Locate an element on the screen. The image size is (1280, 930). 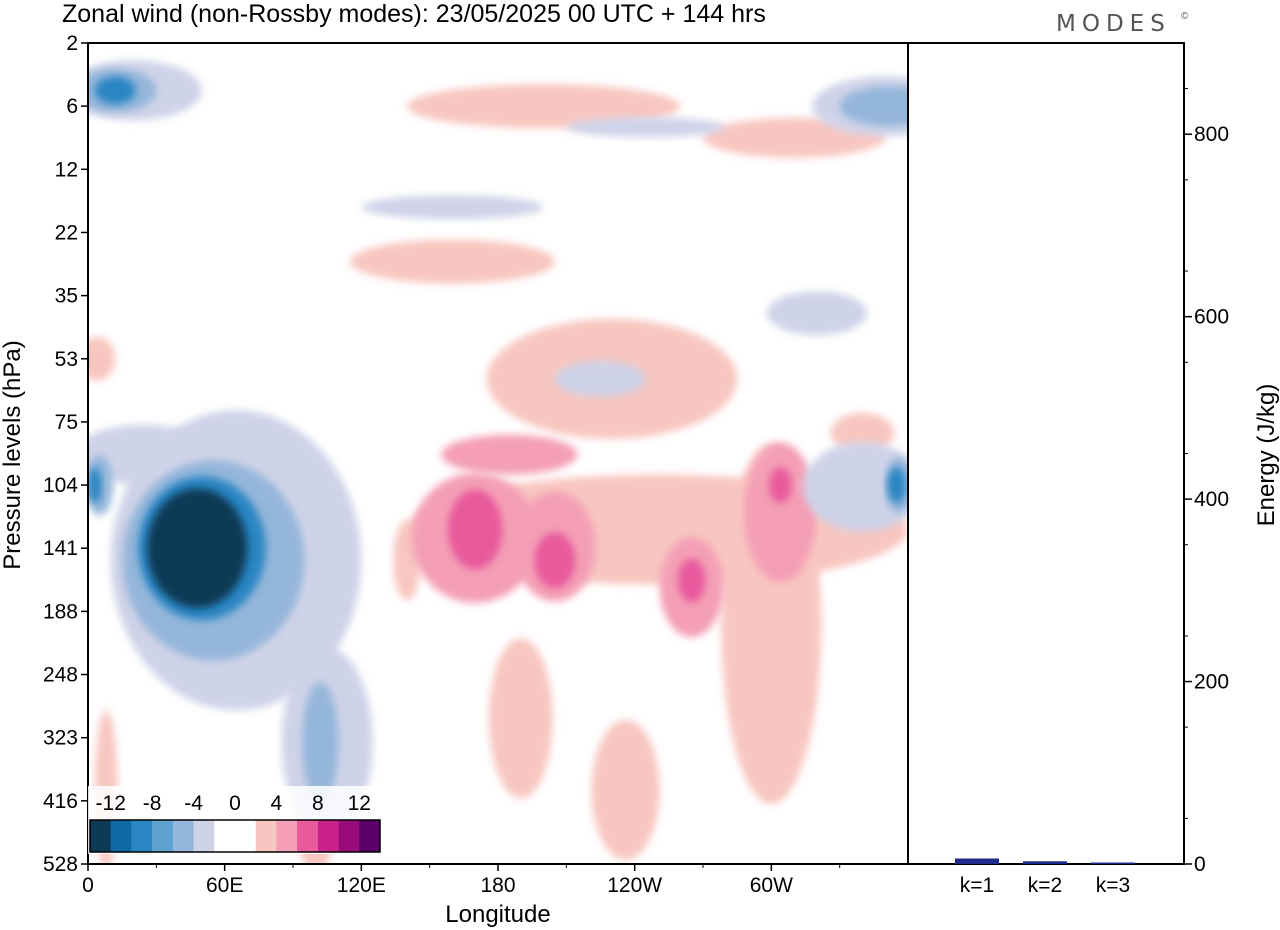
y-tick-label: 6 is located at coordinates (72, 106).